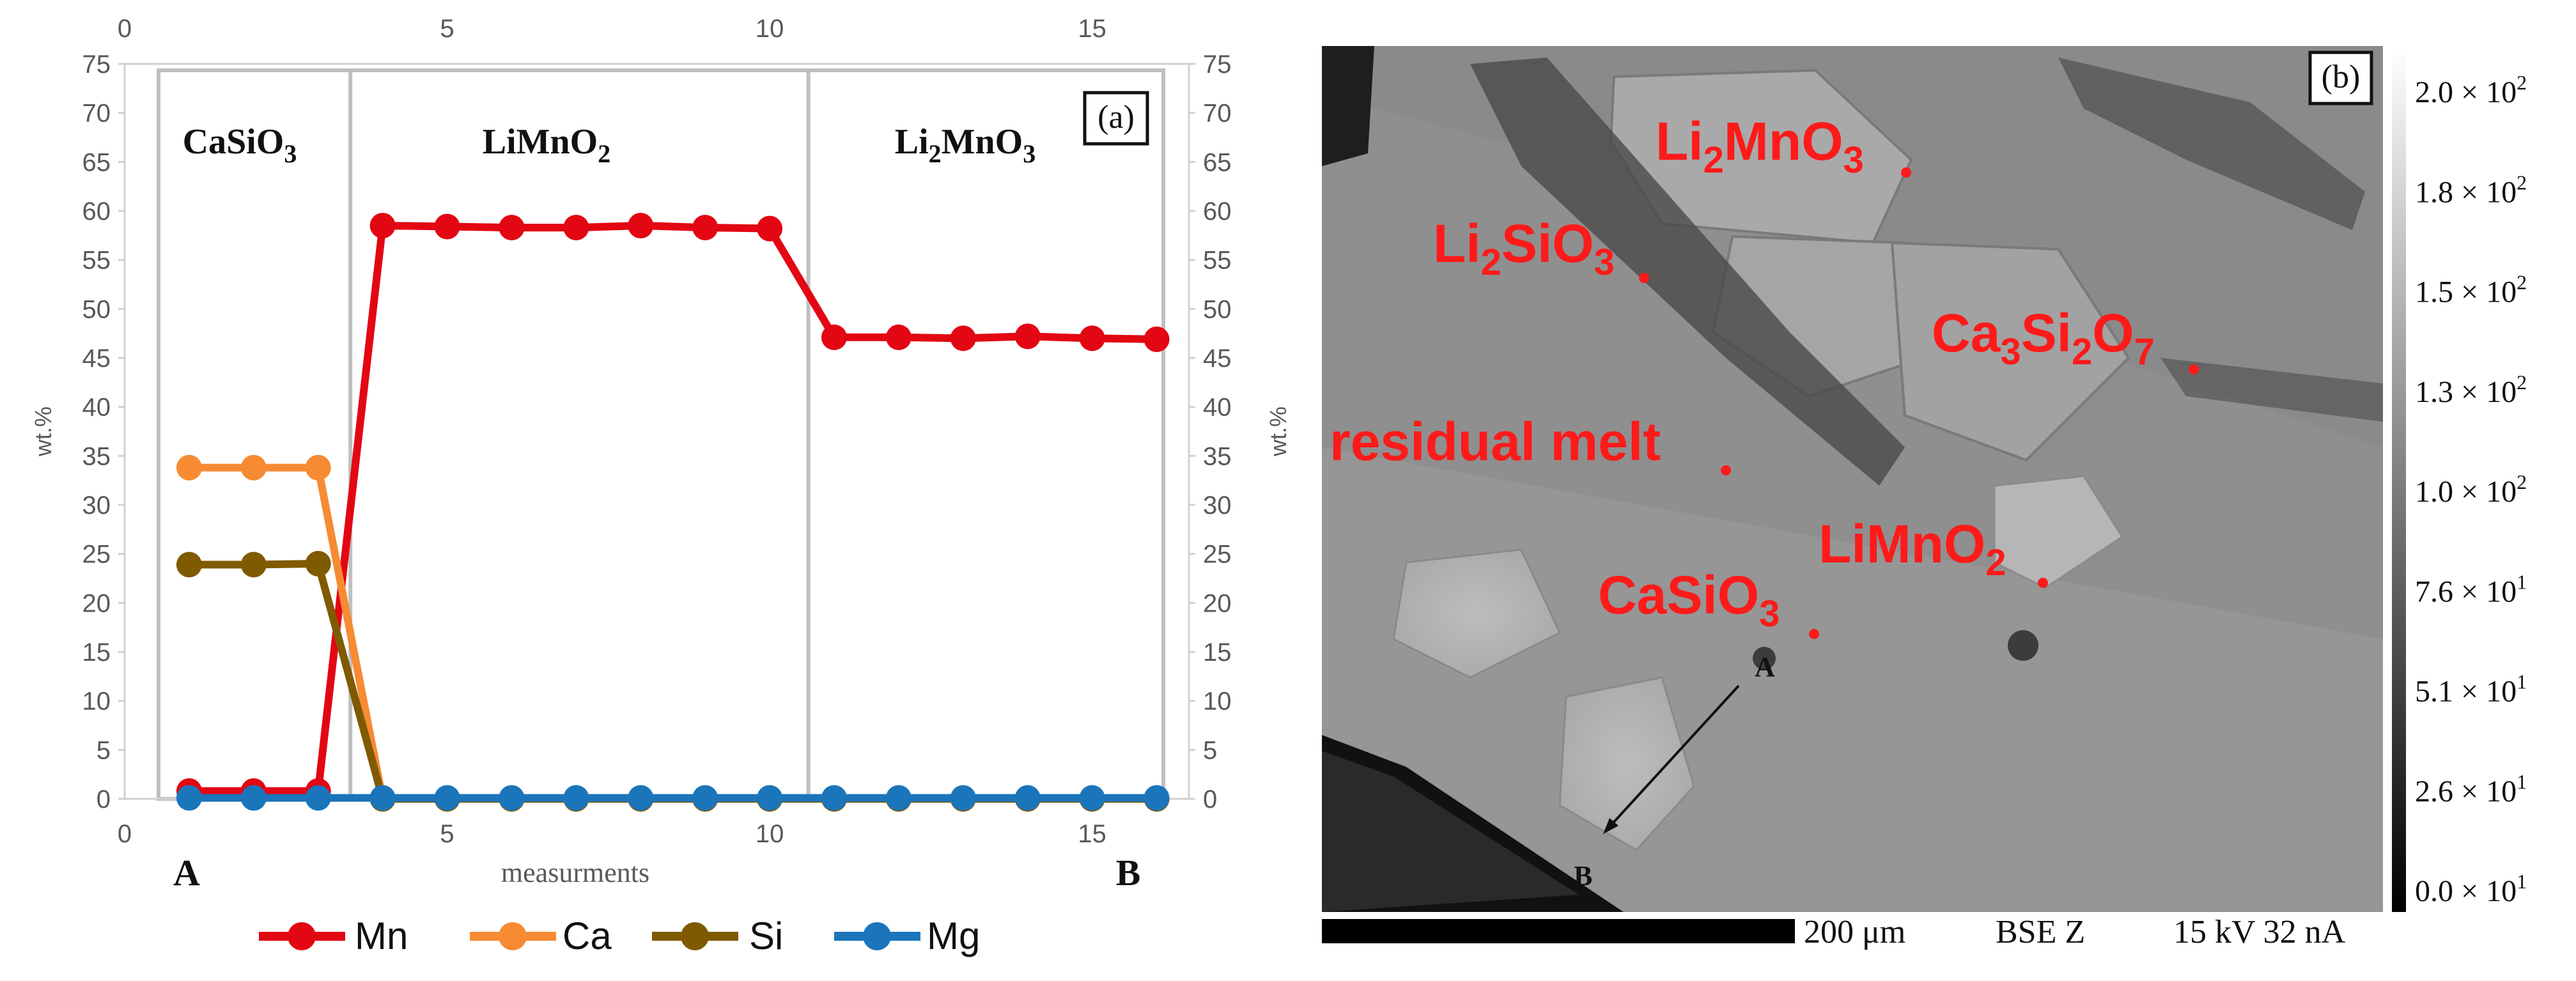 This screenshot has height=981, width=2576. I want to click on legend-item-si: Si, so click(717, 936).